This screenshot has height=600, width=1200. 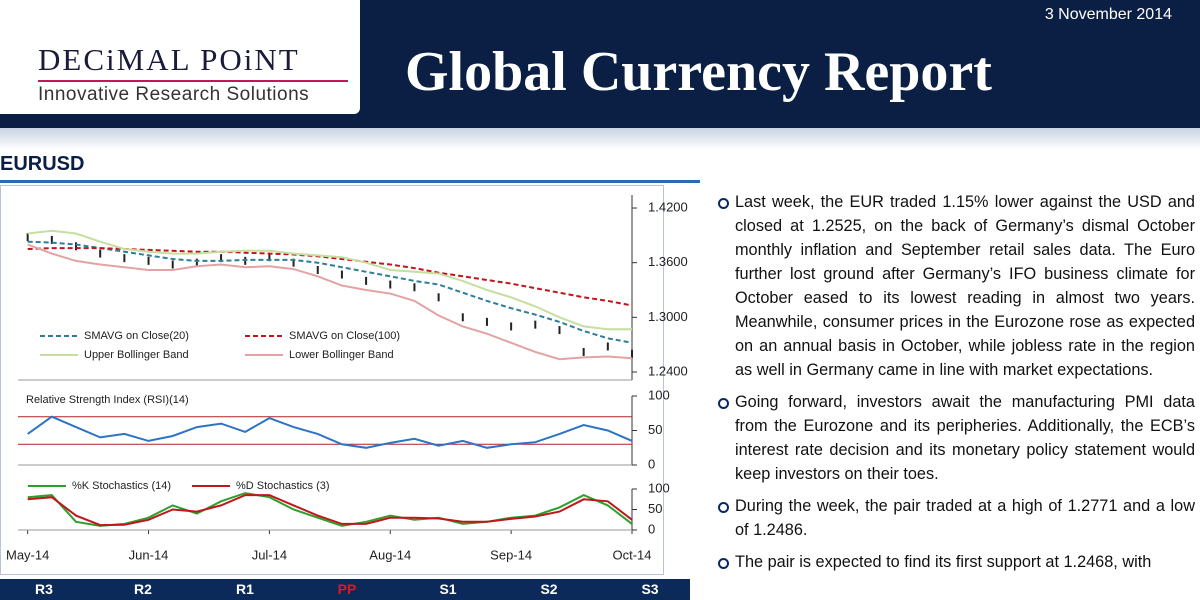 I want to click on pivot-label: R2, so click(x=143, y=589).